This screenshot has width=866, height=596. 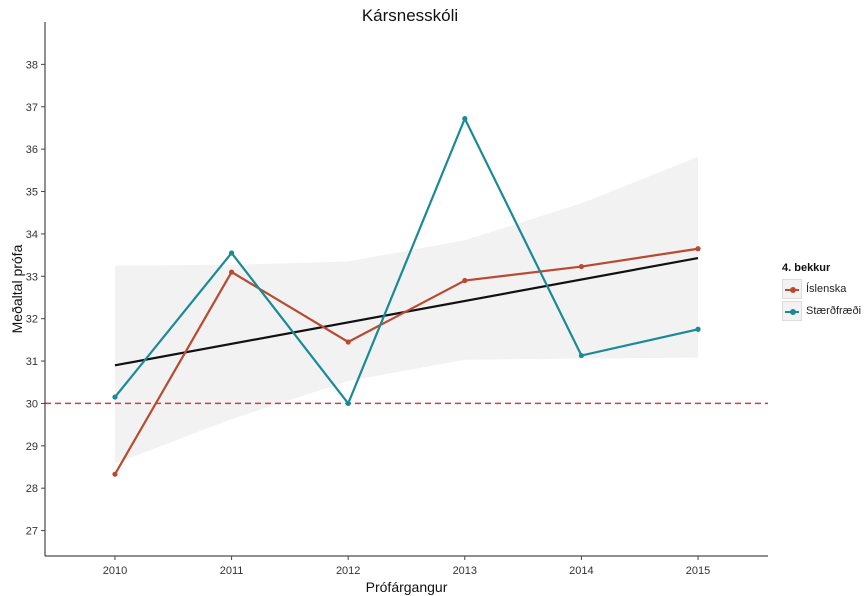 I want to click on x-tick-label: 2012, so click(x=348, y=571).